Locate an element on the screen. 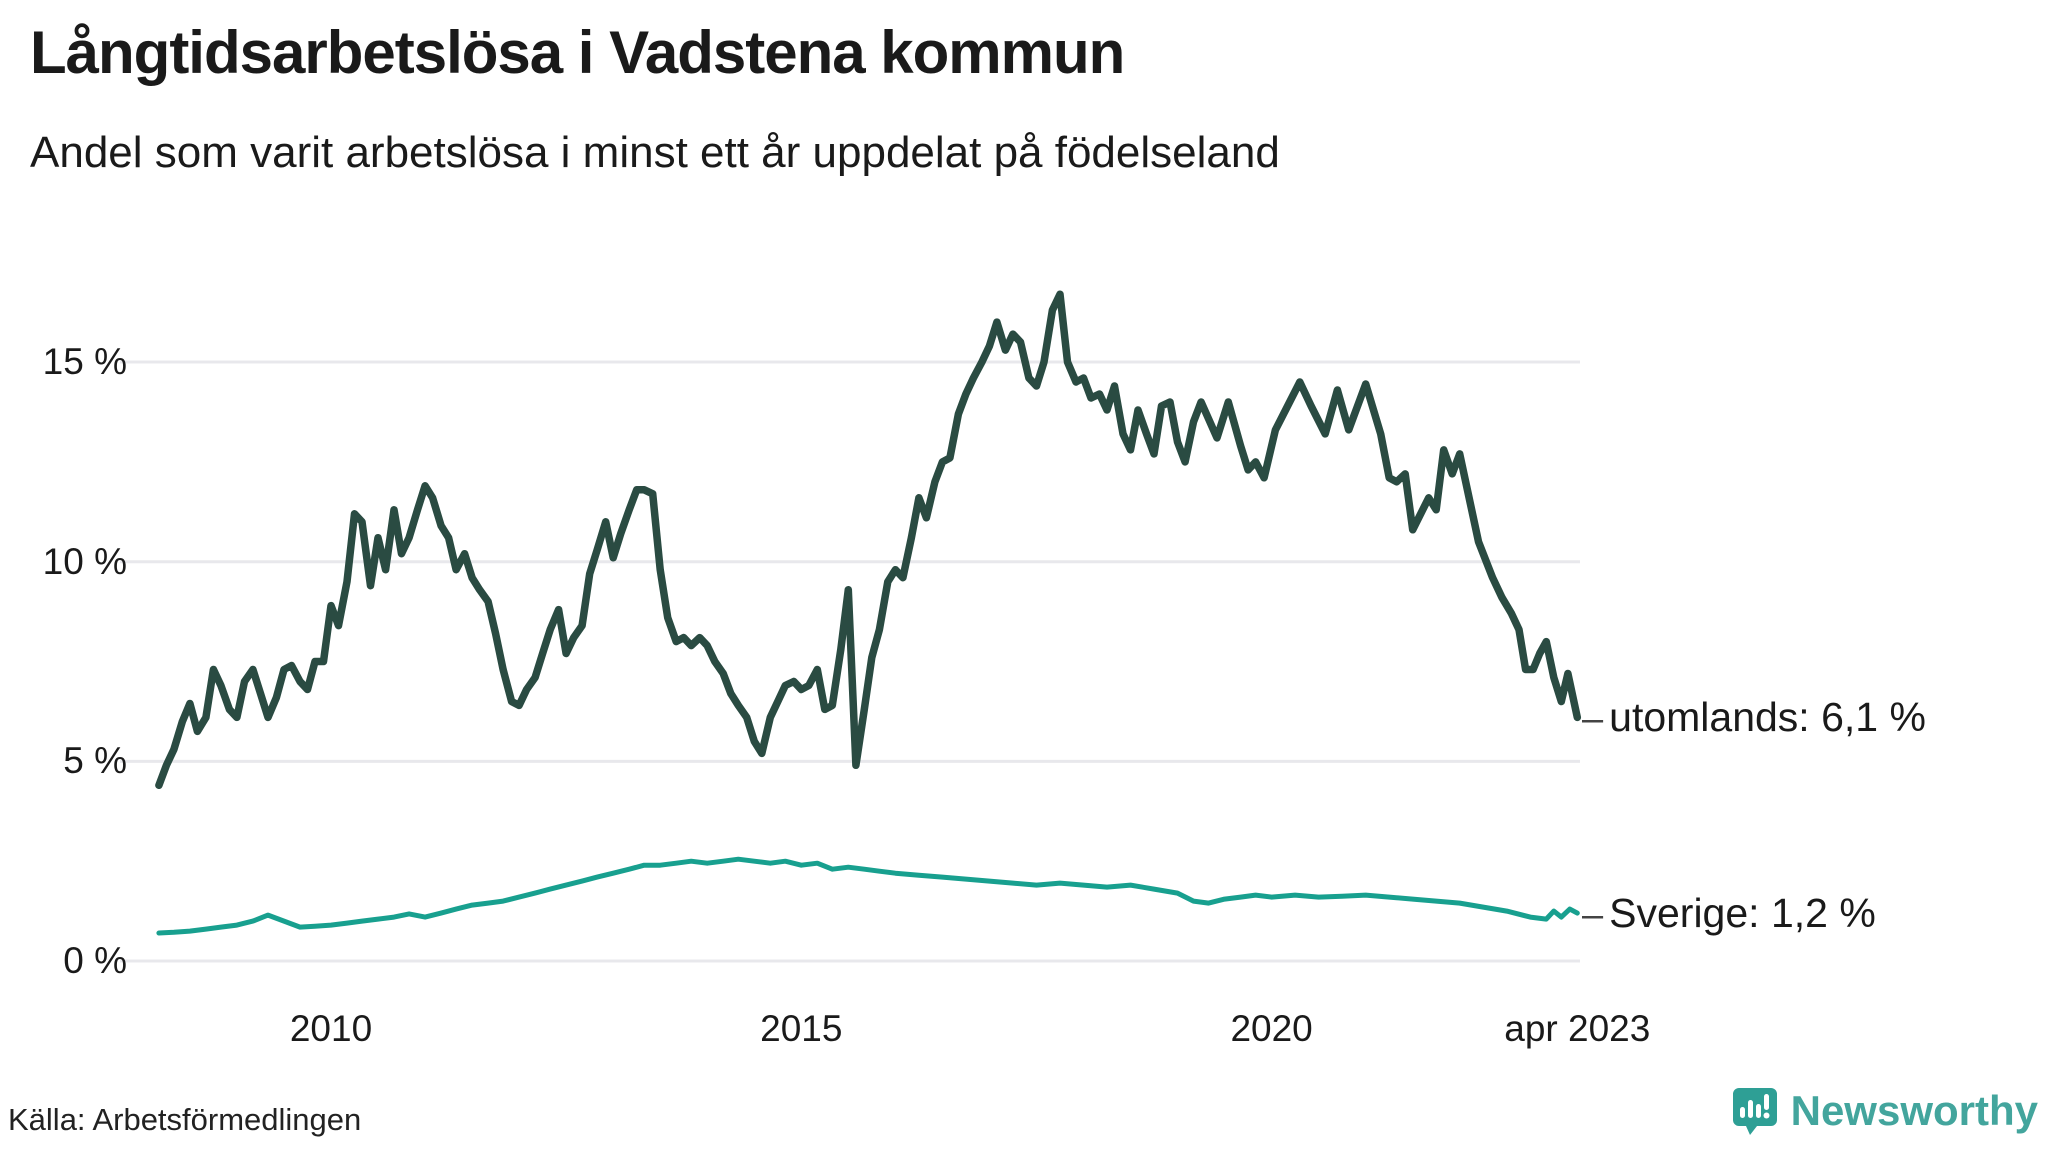 The height and width of the screenshot is (1152, 2048). sverige-end-label: – Sverige: 1,2 % is located at coordinates (1729, 914).